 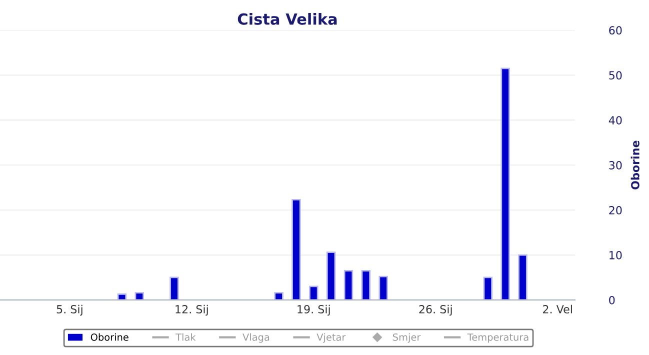 What do you see at coordinates (615, 75) in the screenshot?
I see `y2-tick-label: 50` at bounding box center [615, 75].